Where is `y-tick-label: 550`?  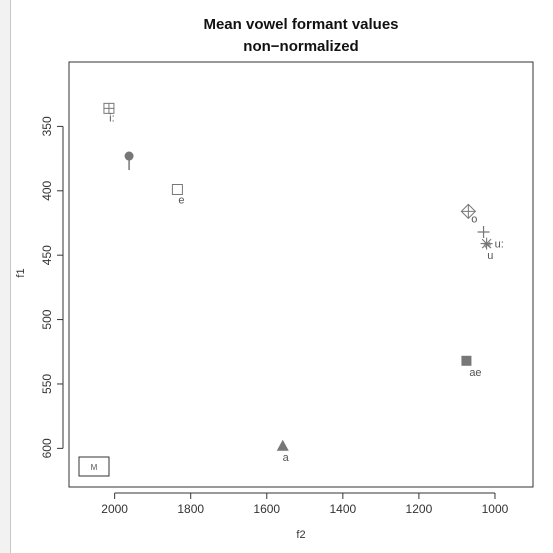
y-tick-label: 550 is located at coordinates (47, 384).